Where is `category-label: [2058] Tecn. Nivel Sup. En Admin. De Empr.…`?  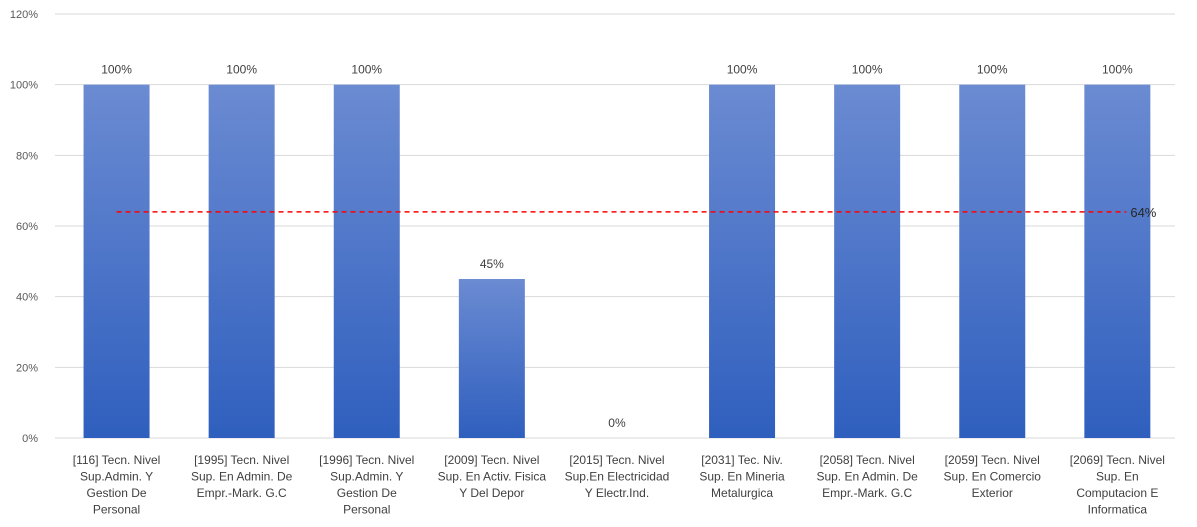 category-label: [2058] Tecn. Nivel Sup. En Admin. De Empr.… is located at coordinates (867, 476).